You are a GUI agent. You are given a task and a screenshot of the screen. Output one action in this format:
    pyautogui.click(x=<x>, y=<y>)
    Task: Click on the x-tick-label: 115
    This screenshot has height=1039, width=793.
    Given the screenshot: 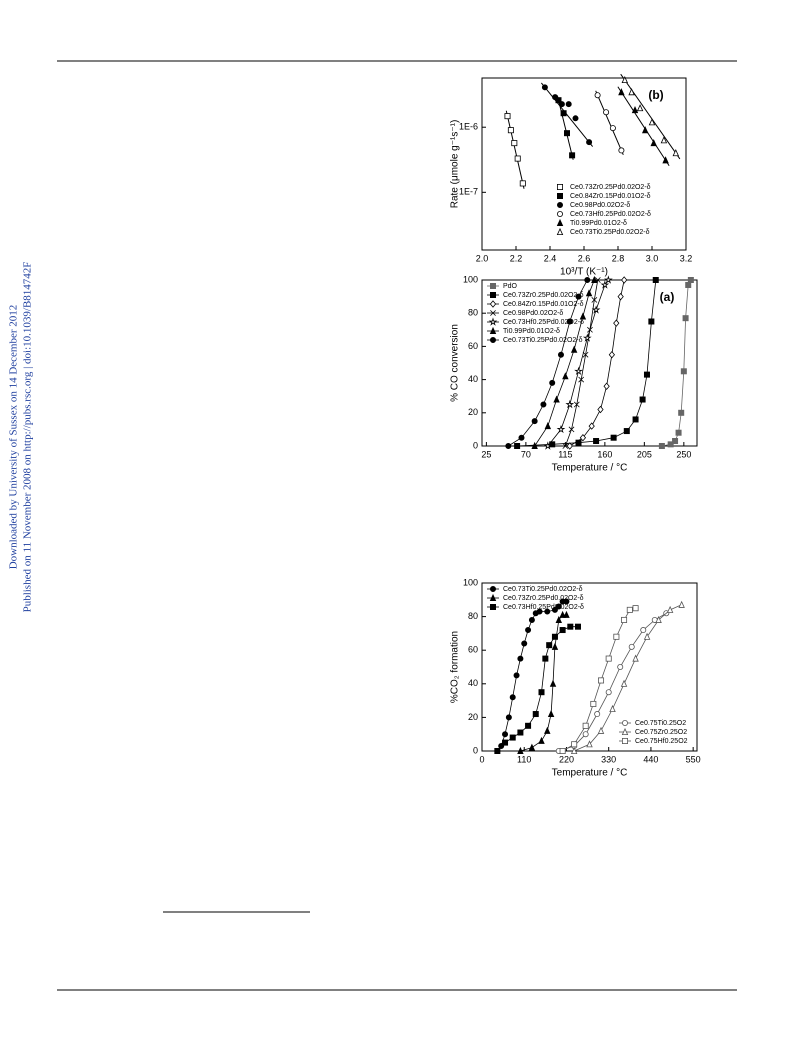 What is the action you would take?
    pyautogui.click(x=565, y=454)
    